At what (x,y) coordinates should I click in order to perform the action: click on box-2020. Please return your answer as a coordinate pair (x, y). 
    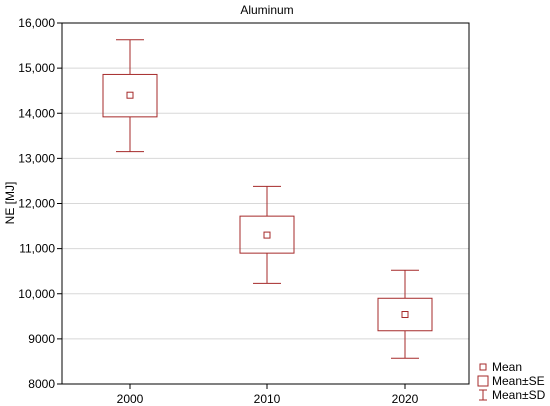
    Looking at the image, I should click on (405, 314).